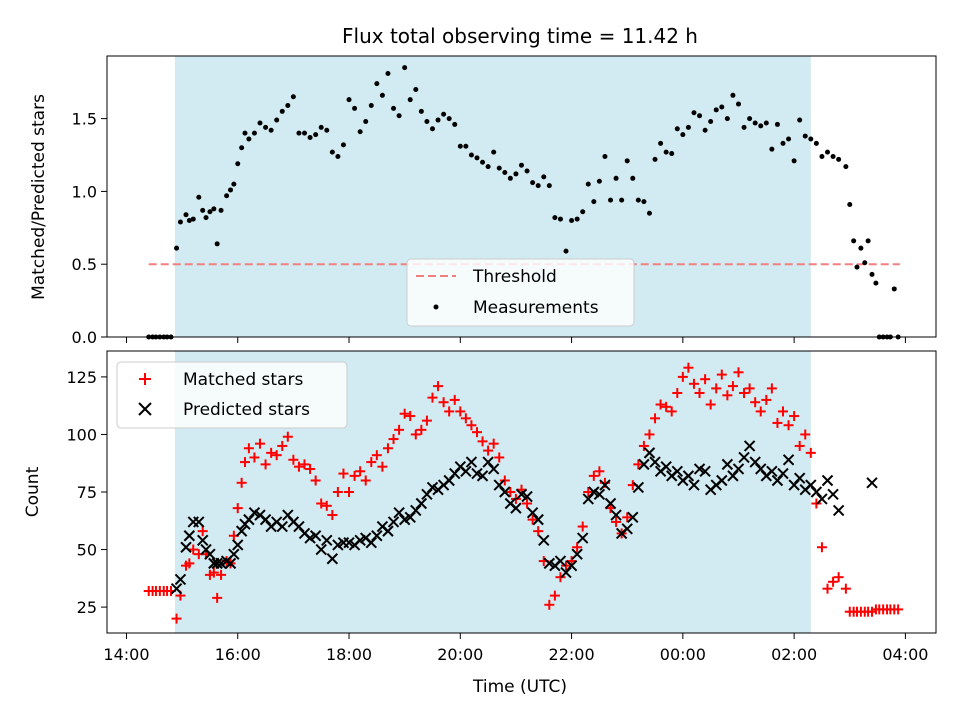  Describe the element at coordinates (84, 119) in the screenshot. I see `top-y-tick-label-3: 1.5` at that location.